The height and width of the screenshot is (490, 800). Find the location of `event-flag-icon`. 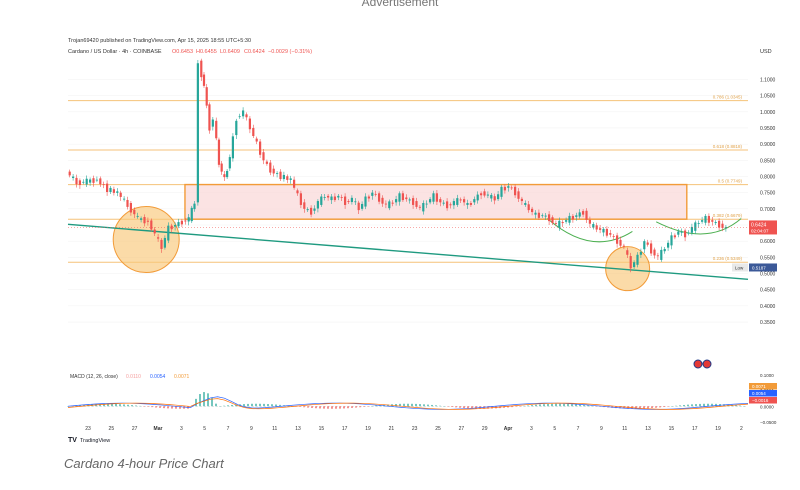

event-flag-icon is located at coordinates (707, 364).